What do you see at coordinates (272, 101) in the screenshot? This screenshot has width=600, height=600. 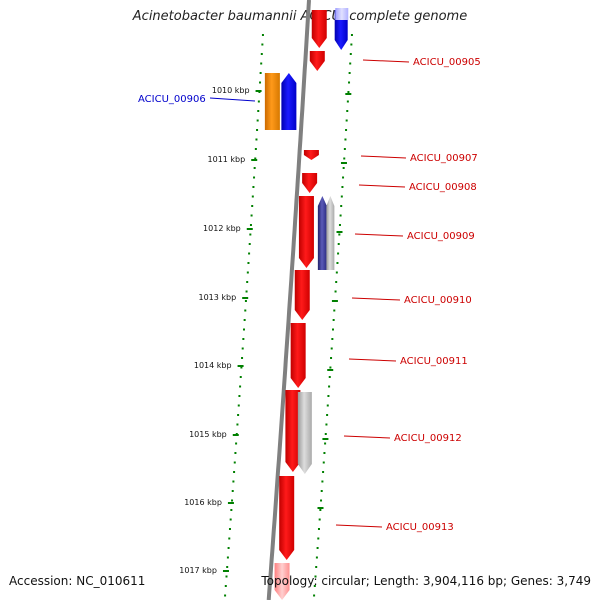 I see `rna-gene-orange` at bounding box center [272, 101].